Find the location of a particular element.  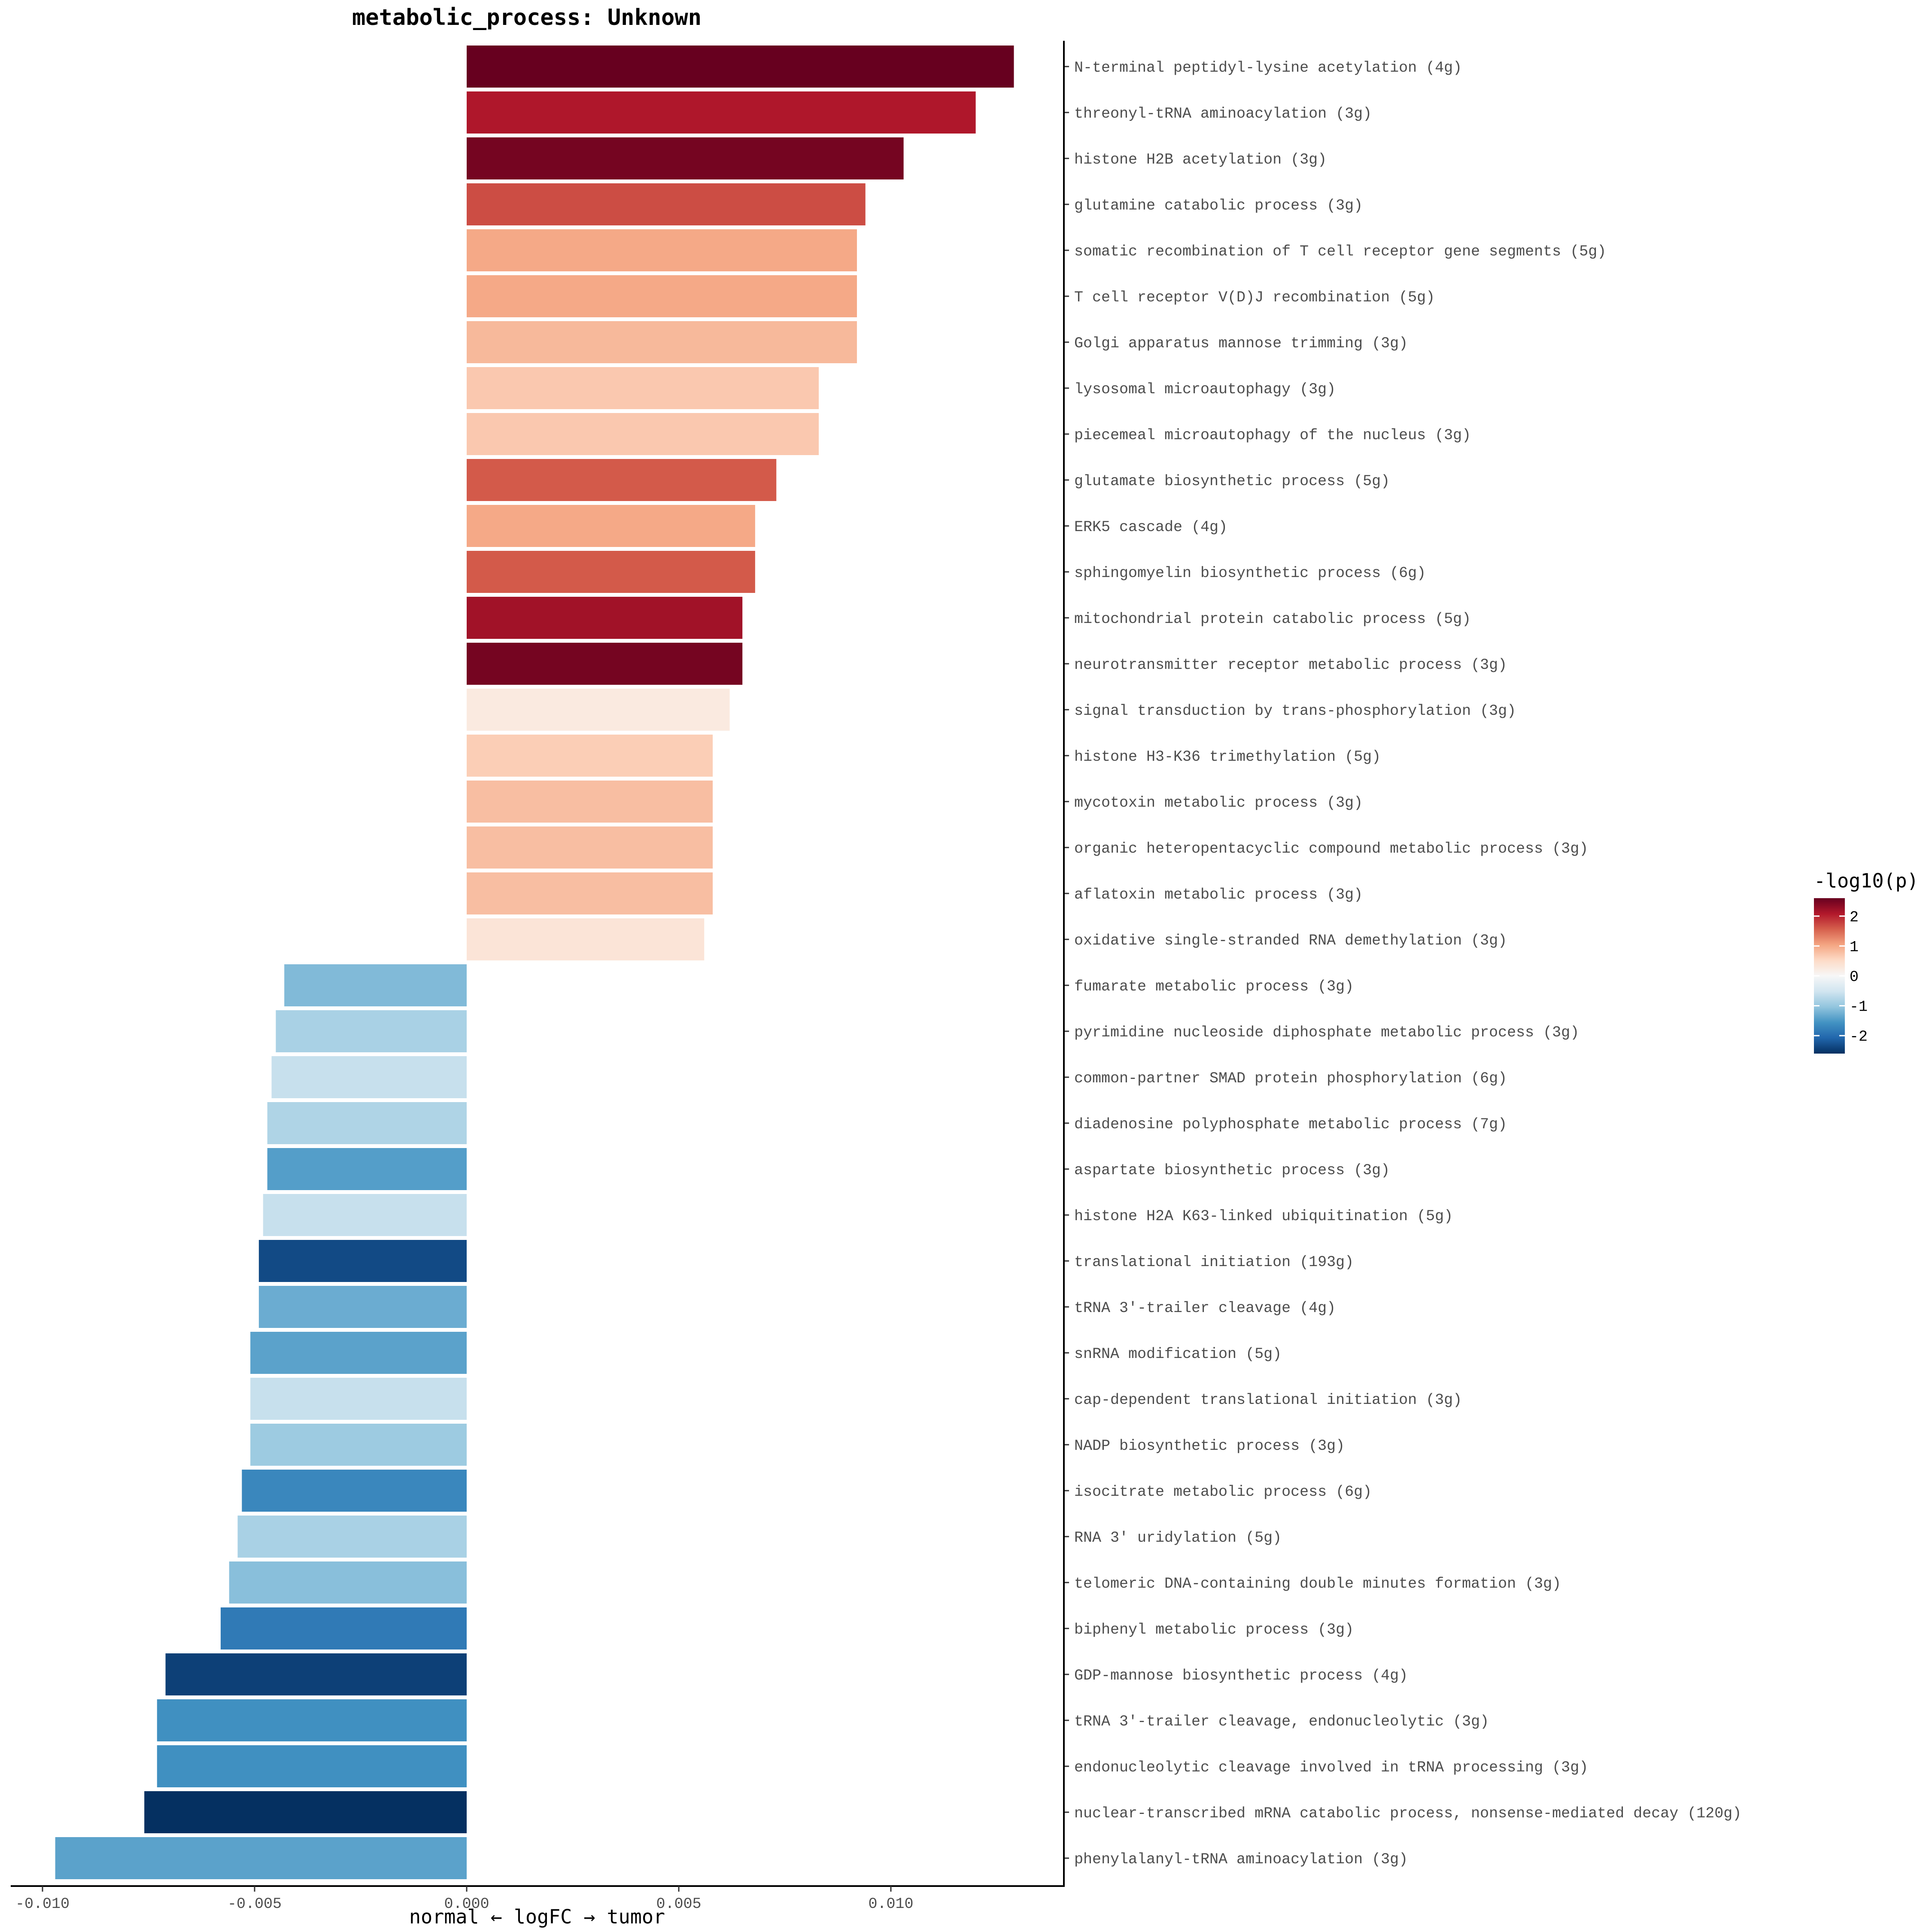

x-tick-label: -0.005 is located at coordinates (255, 1904).